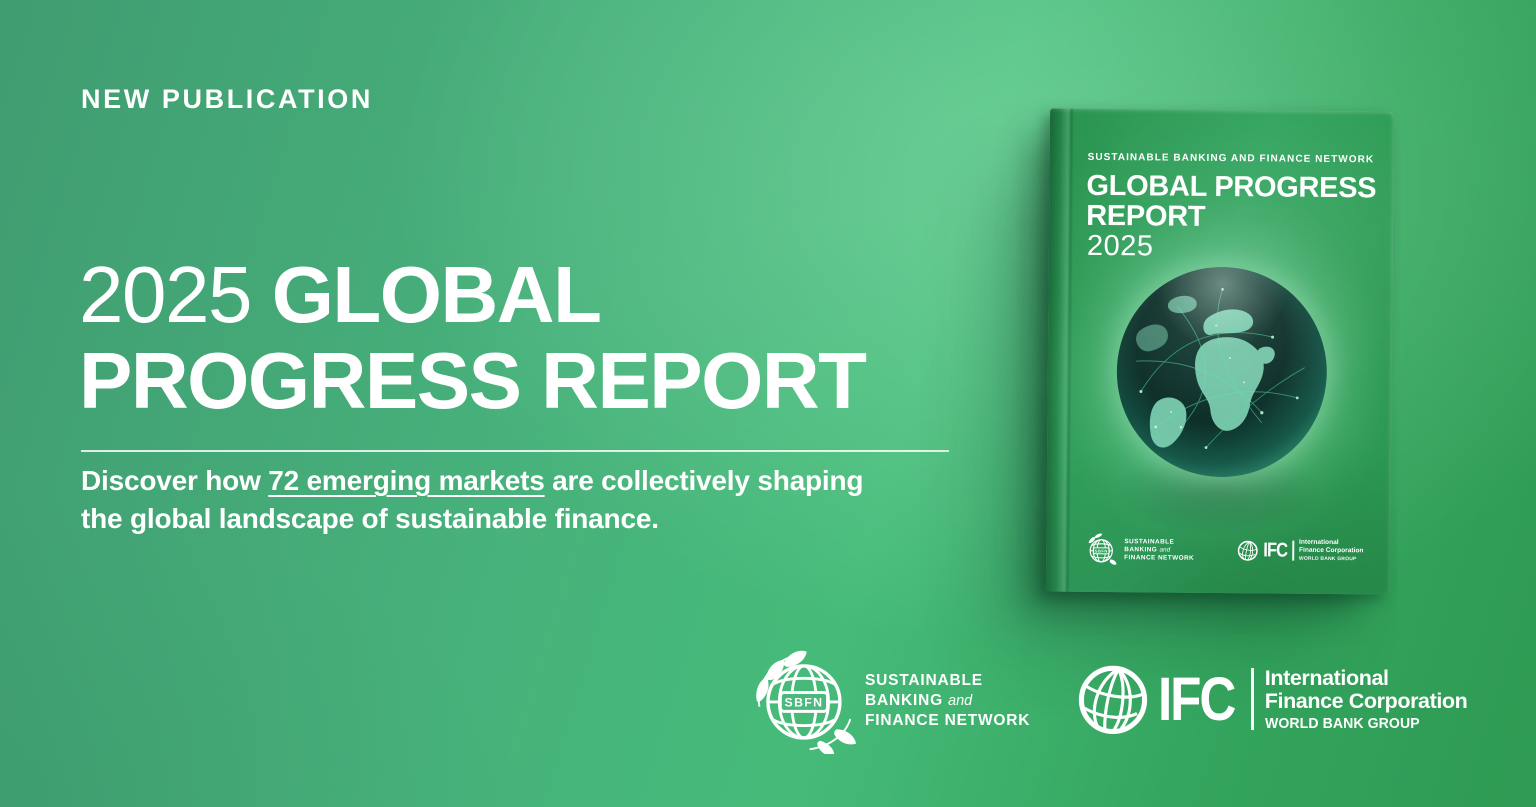  I want to click on new-publication-label: NEW PUBLICATION, so click(227, 99).